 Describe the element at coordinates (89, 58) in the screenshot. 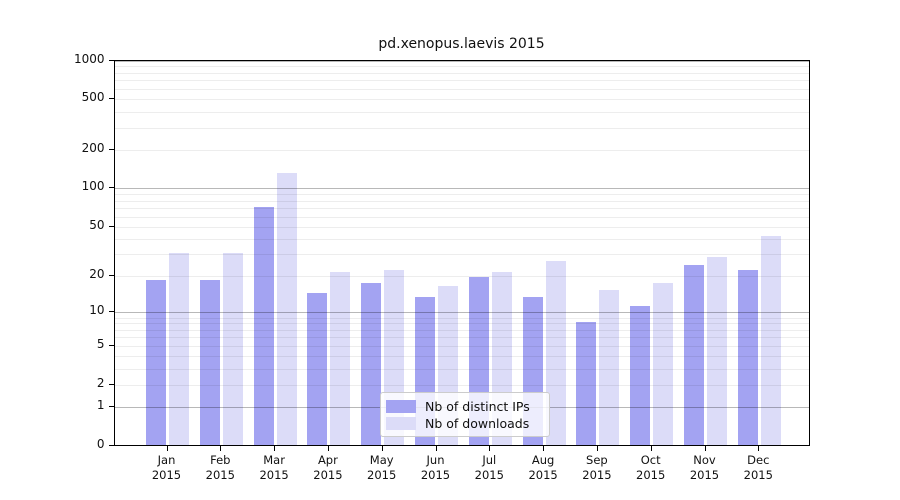

I see `y-tick-label-1000: 1000` at that location.